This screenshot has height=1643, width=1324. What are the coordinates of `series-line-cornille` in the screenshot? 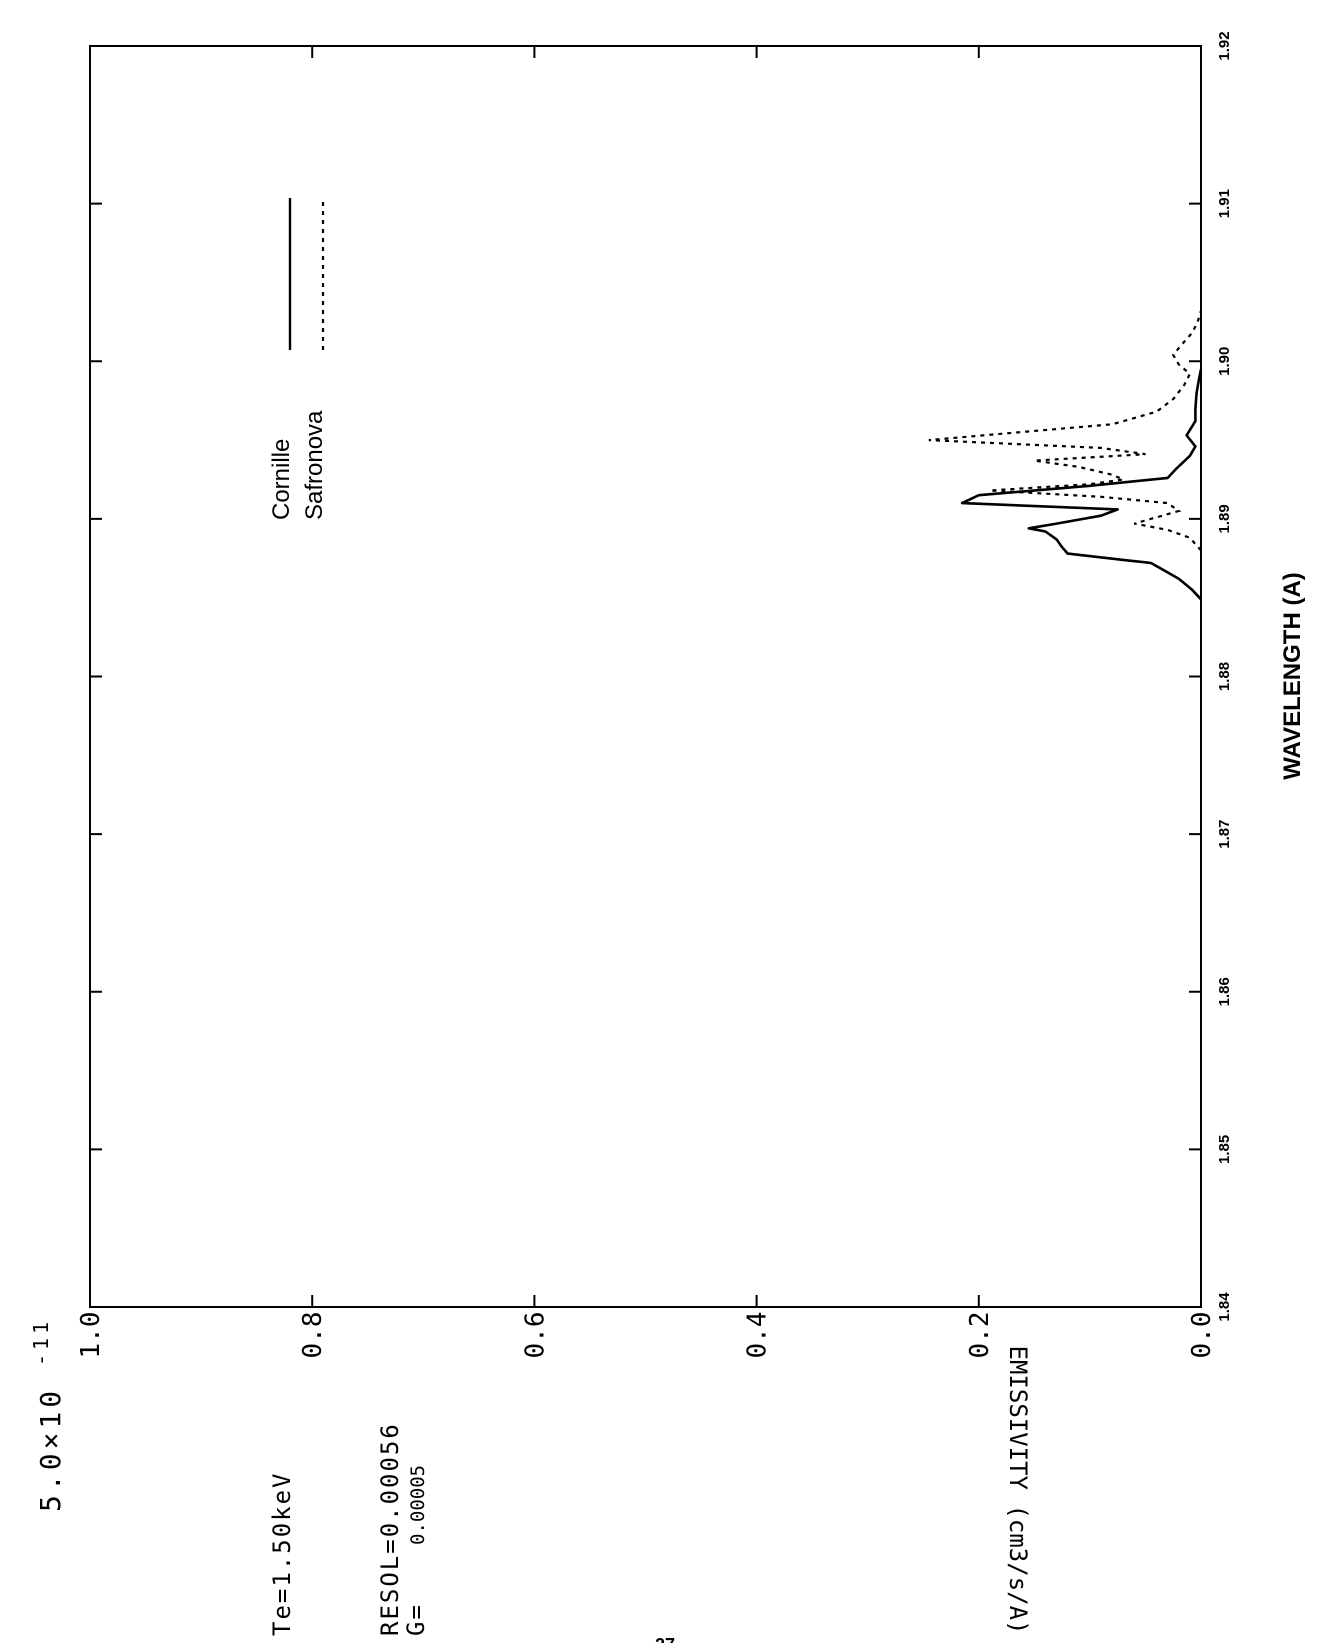 It's located at (1081, 484).